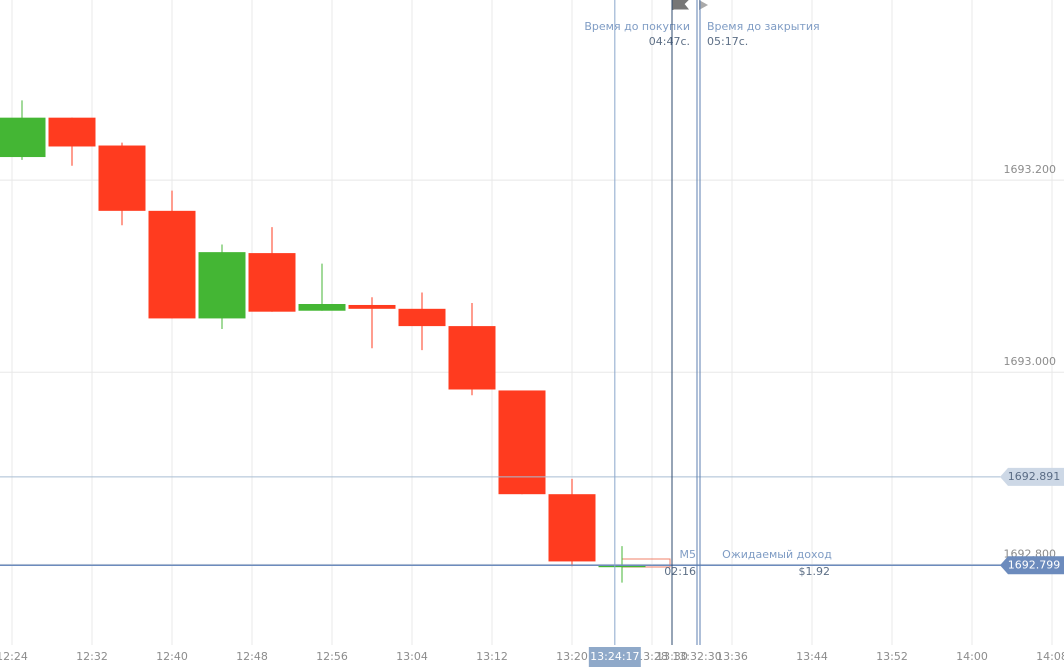 The width and height of the screenshot is (1064, 667). Describe the element at coordinates (572, 656) in the screenshot. I see `x-tick-label: 13:20` at that location.